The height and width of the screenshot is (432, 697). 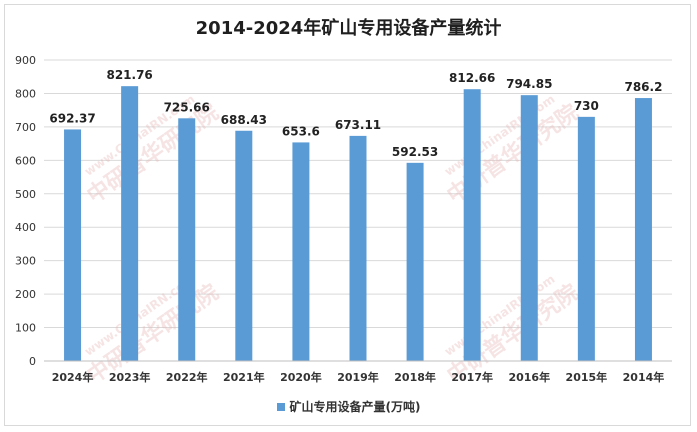 I want to click on y-tick-label: 400, so click(x=25, y=227).